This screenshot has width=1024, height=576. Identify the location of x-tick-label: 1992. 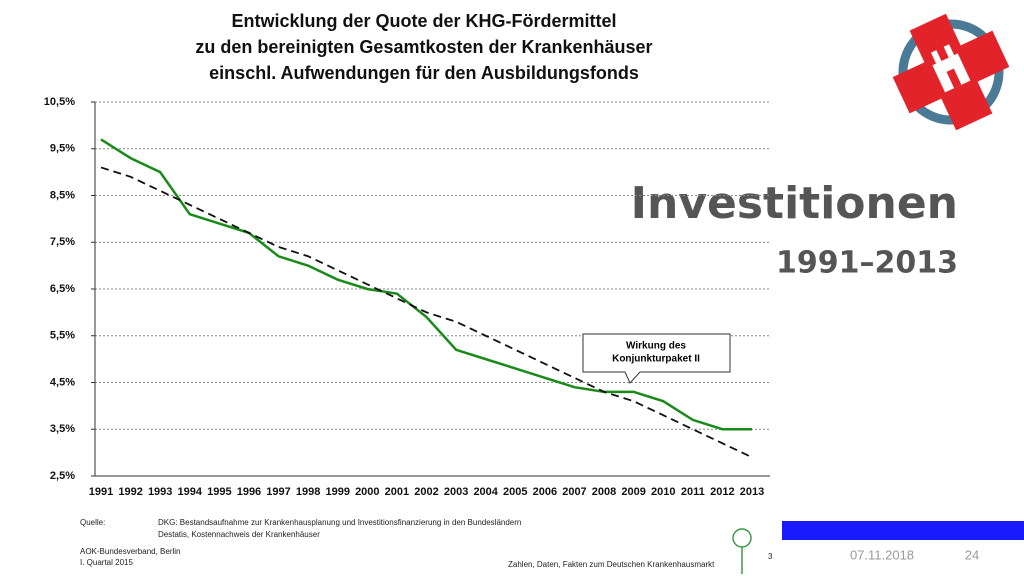
(130, 492).